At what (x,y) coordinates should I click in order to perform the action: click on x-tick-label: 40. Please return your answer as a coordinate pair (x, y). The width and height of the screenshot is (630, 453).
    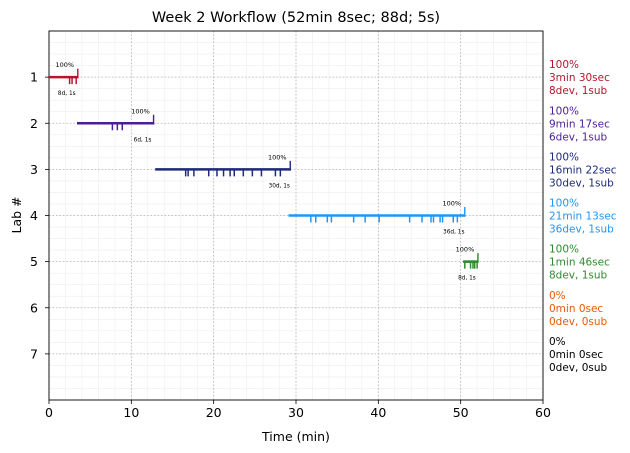
    Looking at the image, I should click on (378, 412).